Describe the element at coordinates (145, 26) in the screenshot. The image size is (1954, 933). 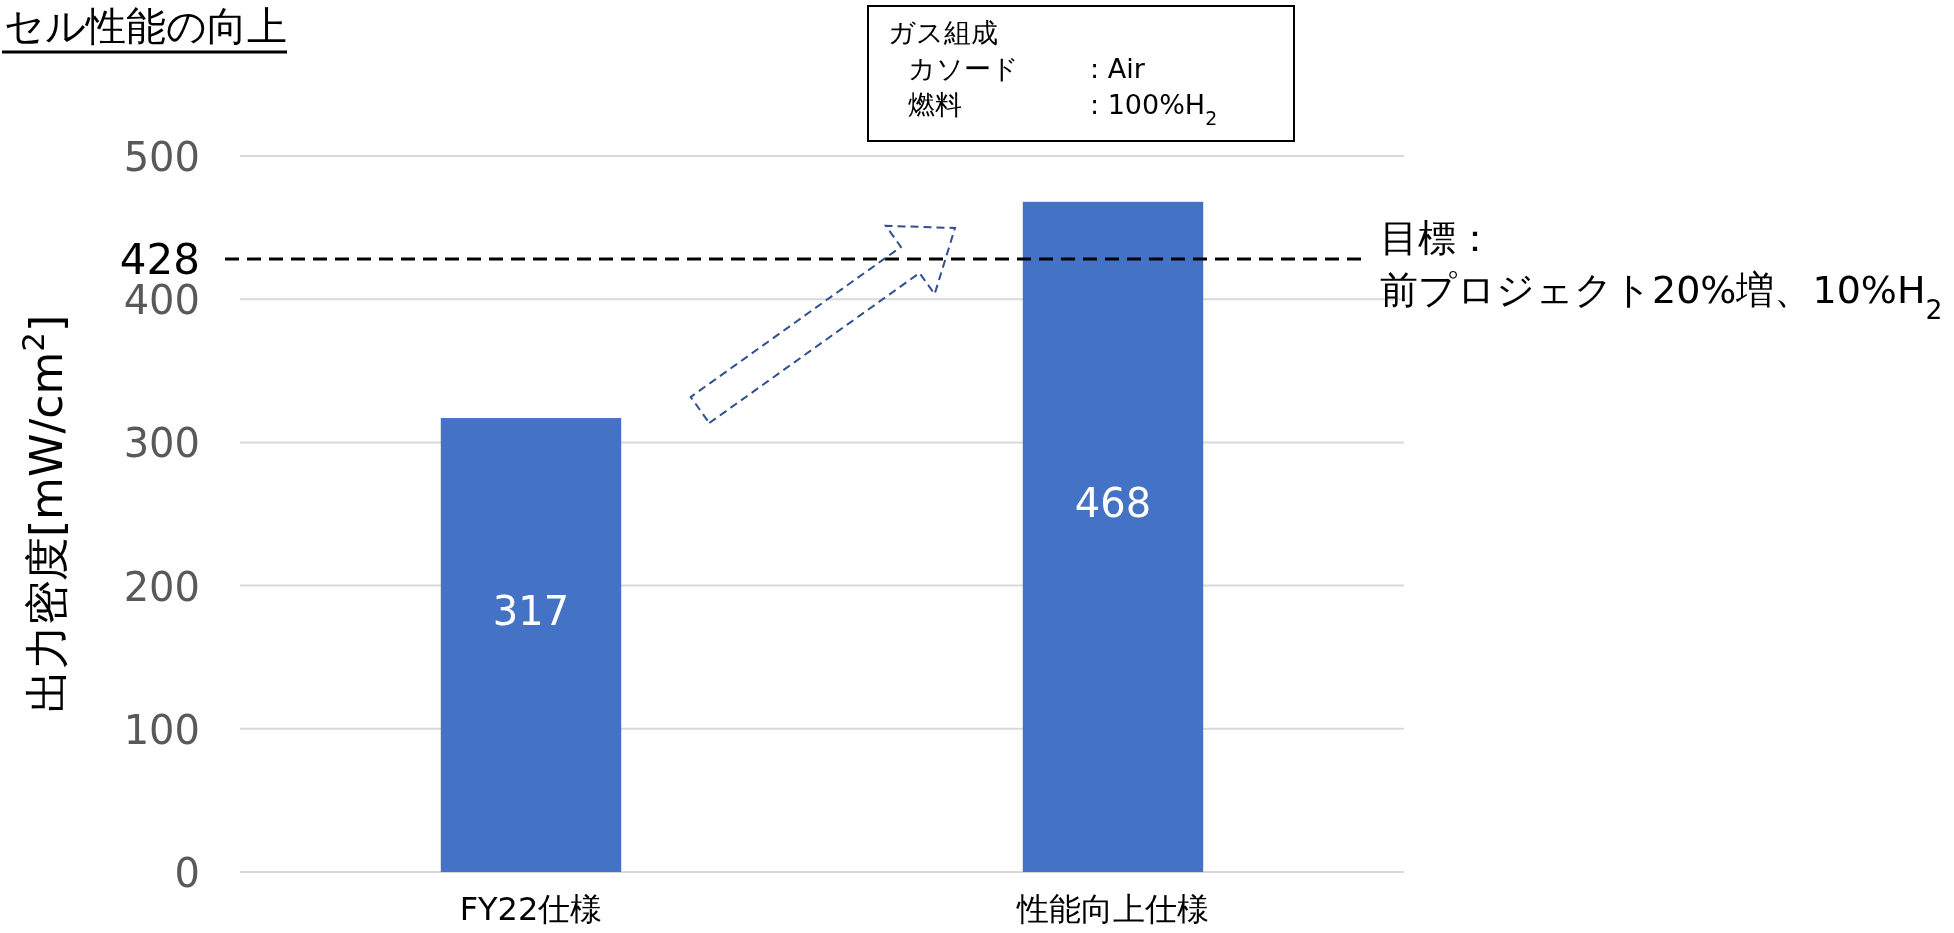
I see `chart-title: セル性能の向上` at that location.